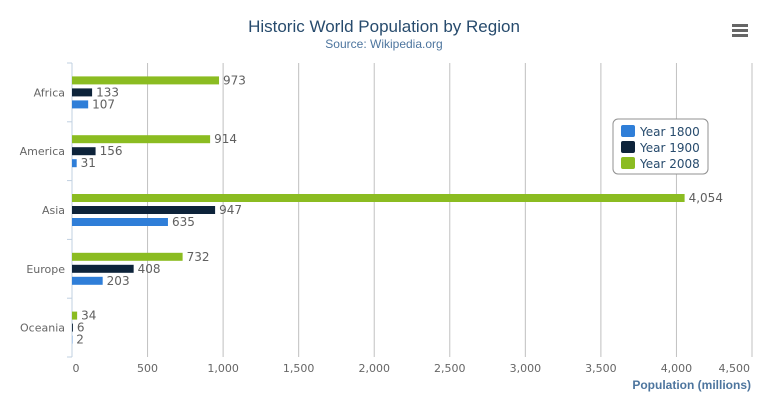 The image size is (769, 416). Describe the element at coordinates (677, 368) in the screenshot. I see `x-tick-label: 4,000` at that location.